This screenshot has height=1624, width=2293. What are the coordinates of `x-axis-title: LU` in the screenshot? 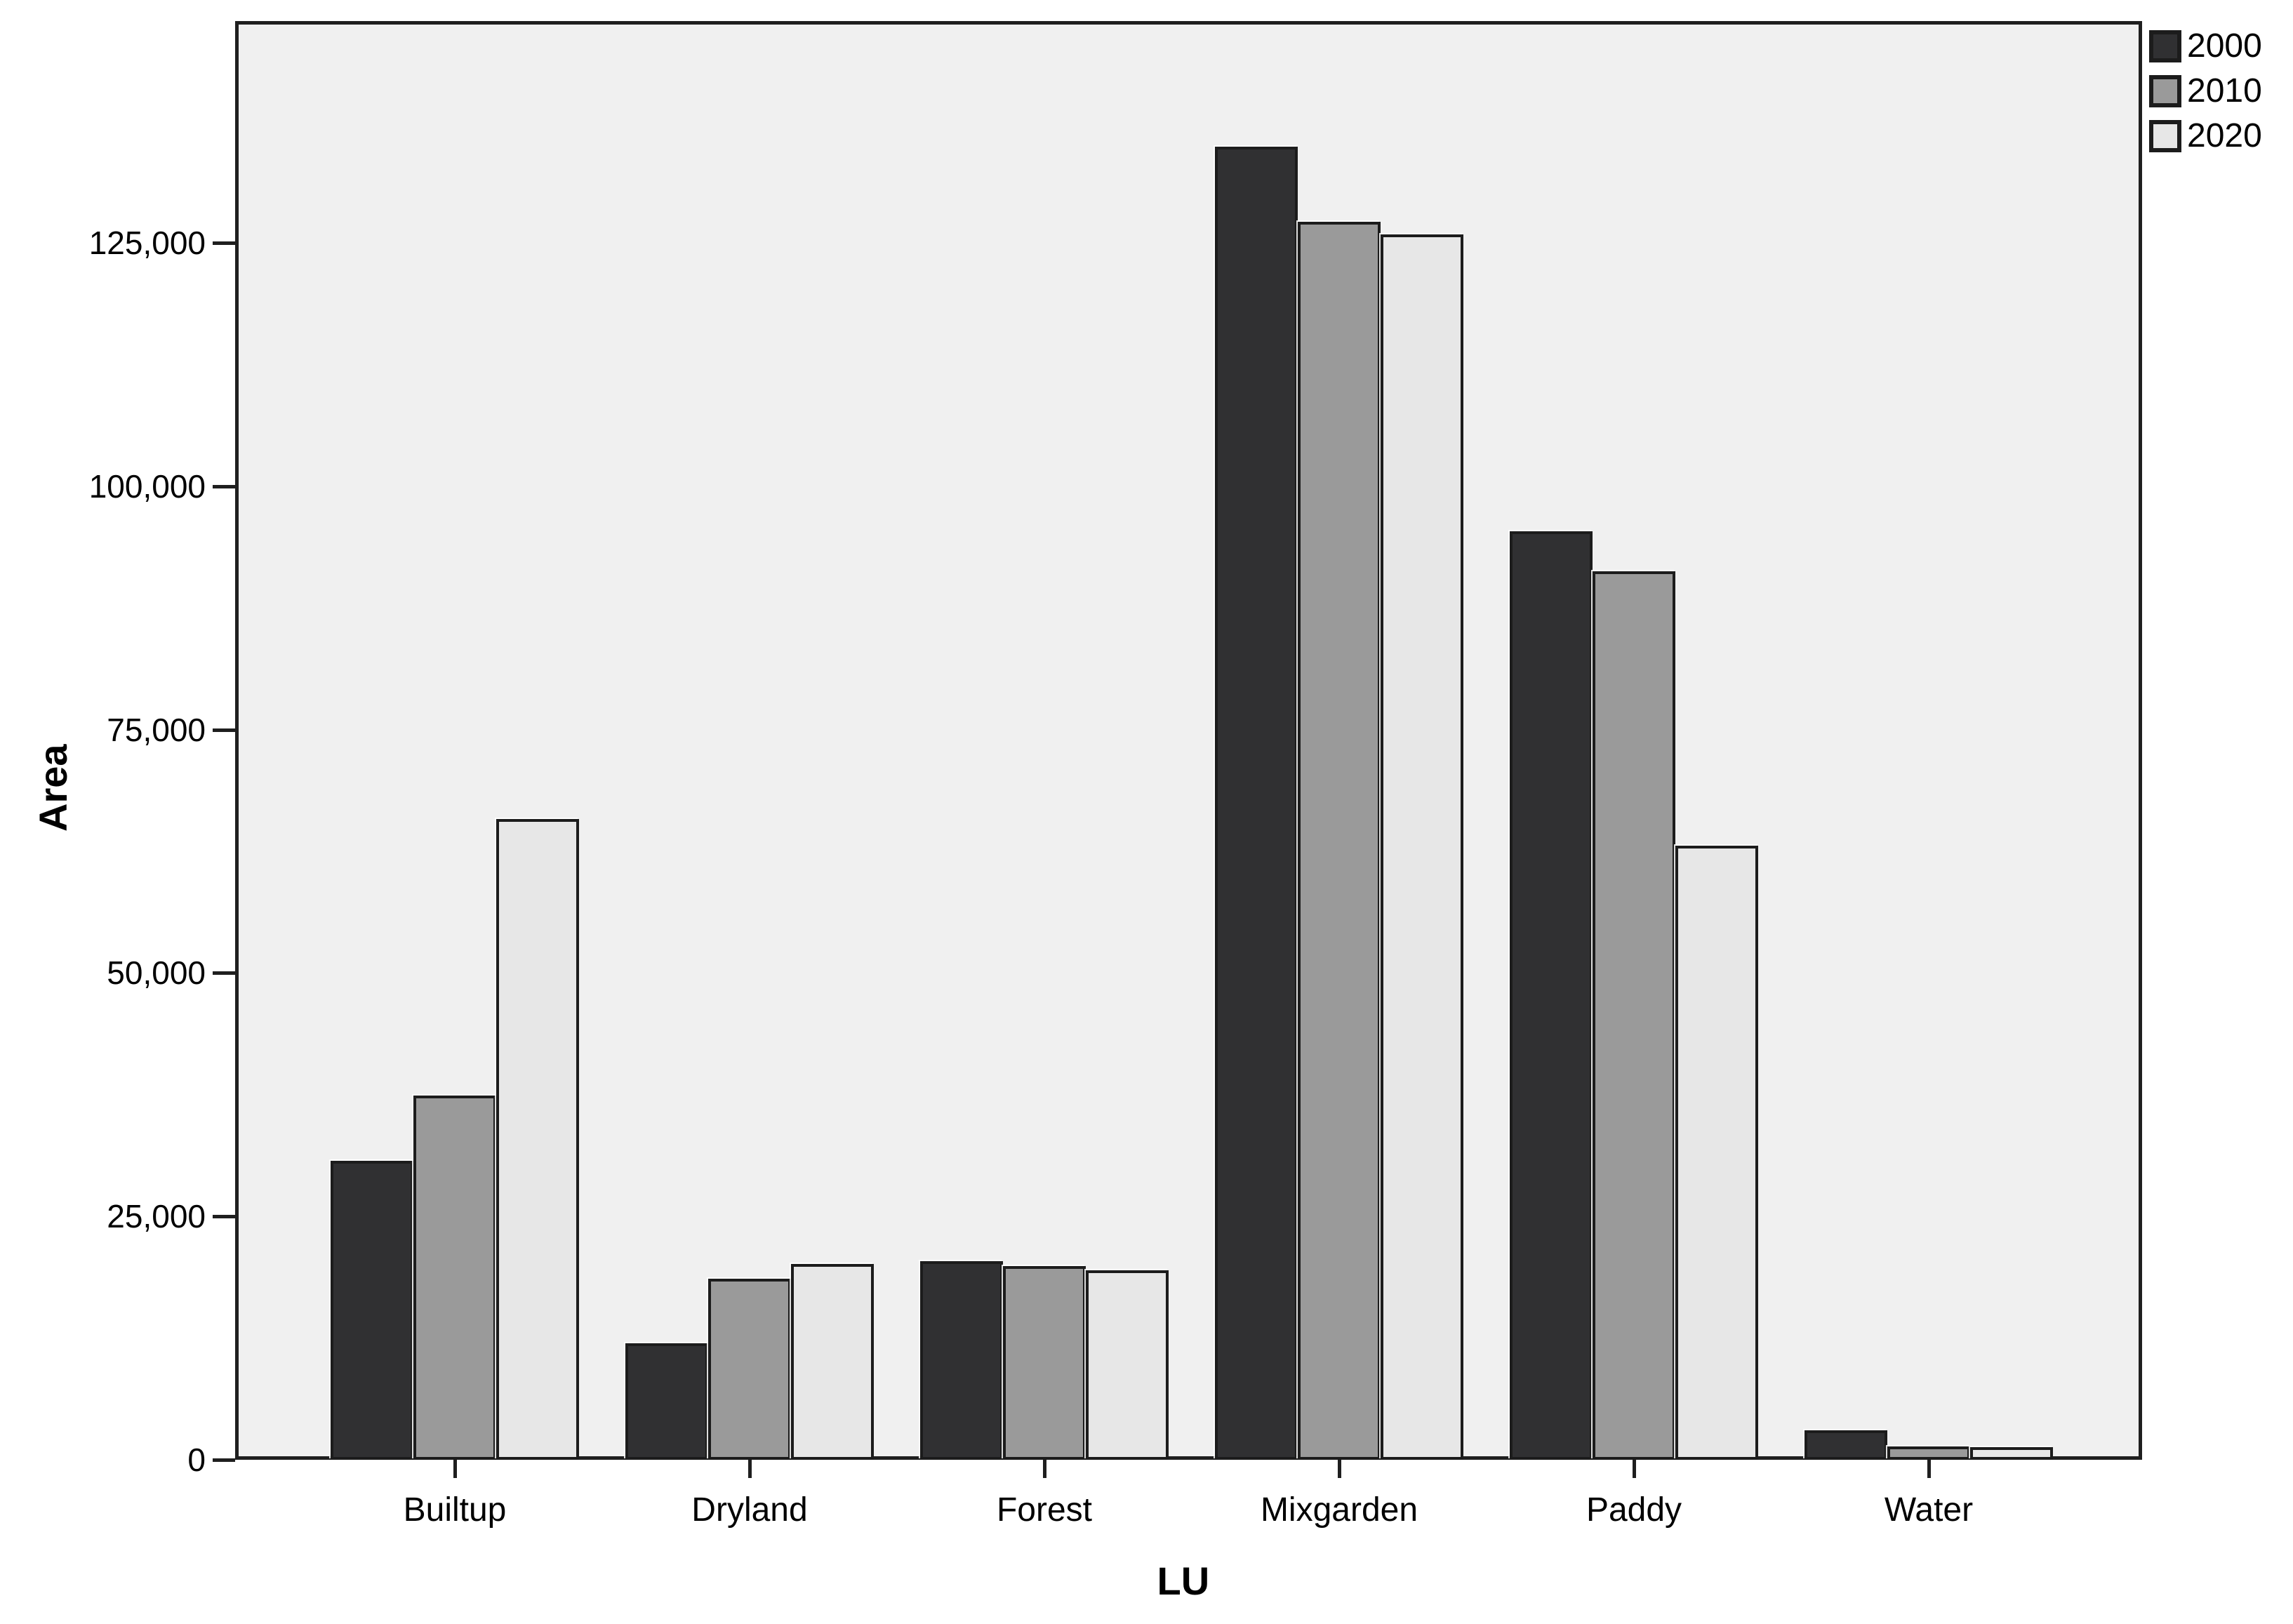 It's located at (1183, 1581).